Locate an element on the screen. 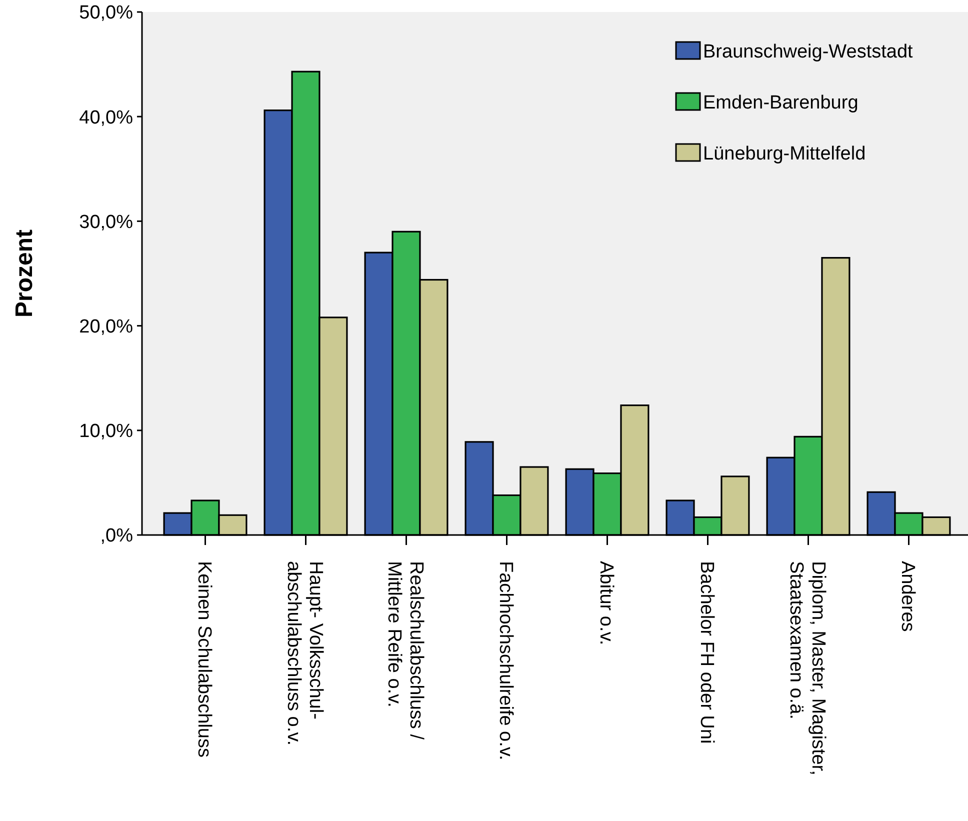 This screenshot has width=968, height=821. x-tick-label: Keinen Schulabschluss is located at coordinates (204, 659).